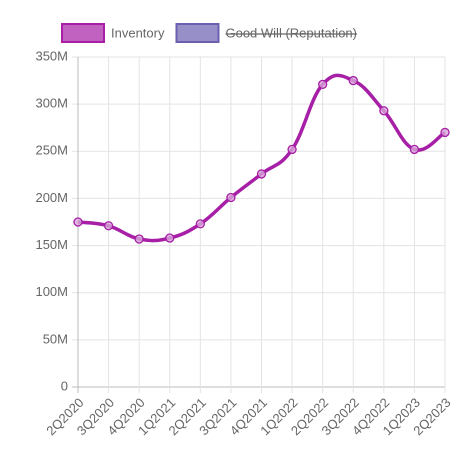  Describe the element at coordinates (55, 338) in the screenshot. I see `y-tick-label: 50M` at that location.